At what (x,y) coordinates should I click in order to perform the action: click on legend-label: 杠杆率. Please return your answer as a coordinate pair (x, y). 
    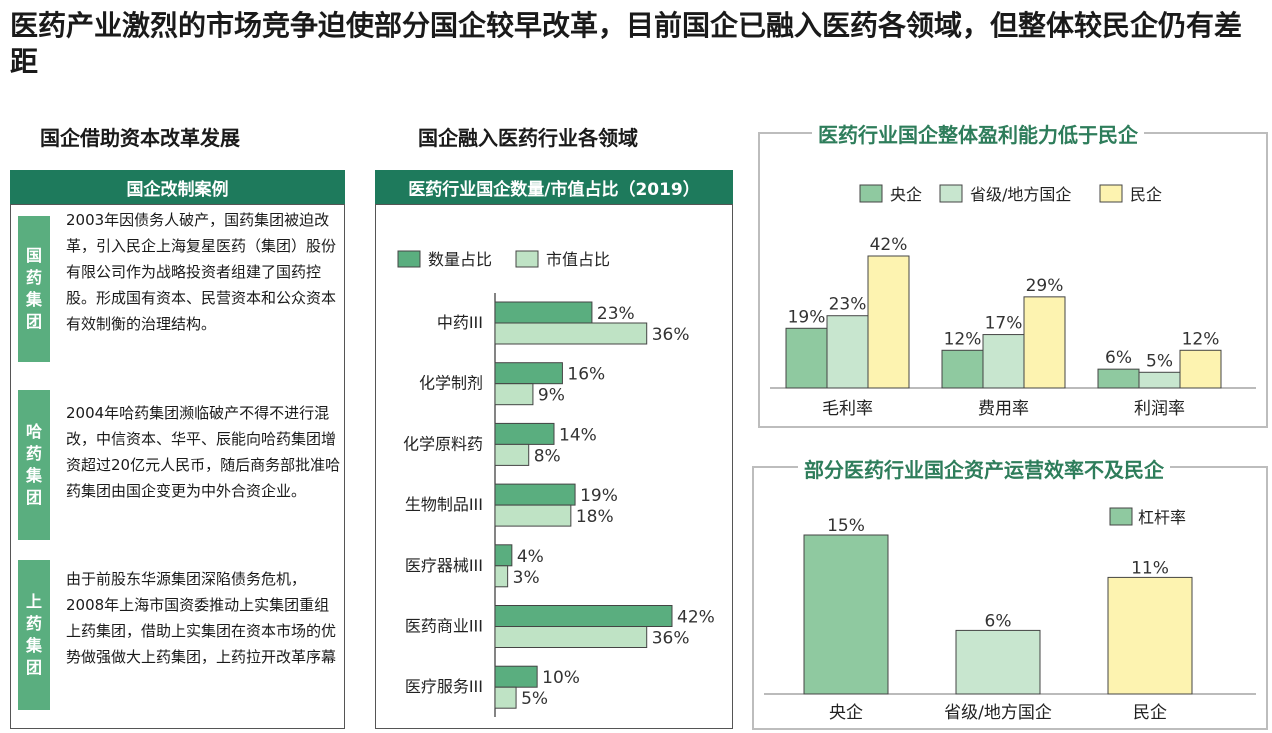
    Looking at the image, I should click on (1162, 517).